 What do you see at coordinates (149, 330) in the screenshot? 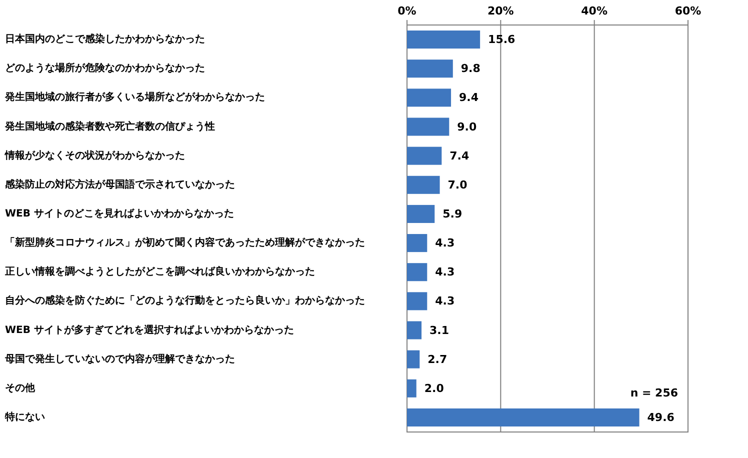
I see `category-label: WEB サイトが多すぎてどれを選択すればよいかわからなかった` at bounding box center [149, 330].